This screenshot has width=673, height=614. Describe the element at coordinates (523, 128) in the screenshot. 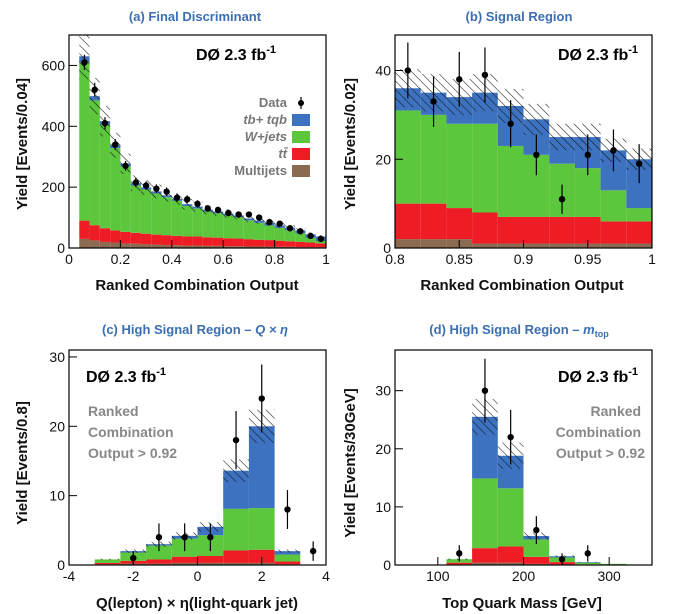

I see `panel-b-data-points` at that location.